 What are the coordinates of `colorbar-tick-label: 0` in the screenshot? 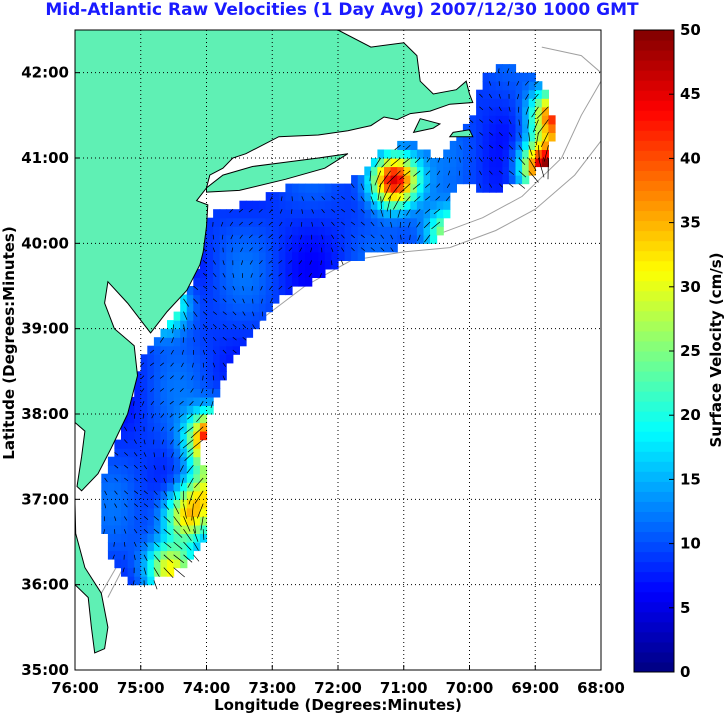 It's located at (685, 672).